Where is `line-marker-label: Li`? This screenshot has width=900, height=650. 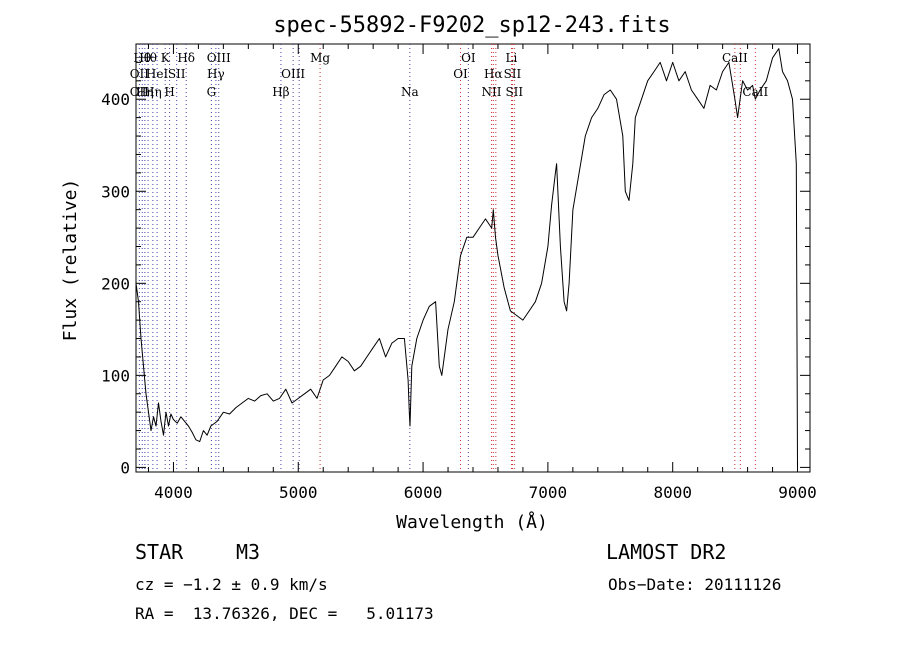 line-marker-label: Li is located at coordinates (512, 58).